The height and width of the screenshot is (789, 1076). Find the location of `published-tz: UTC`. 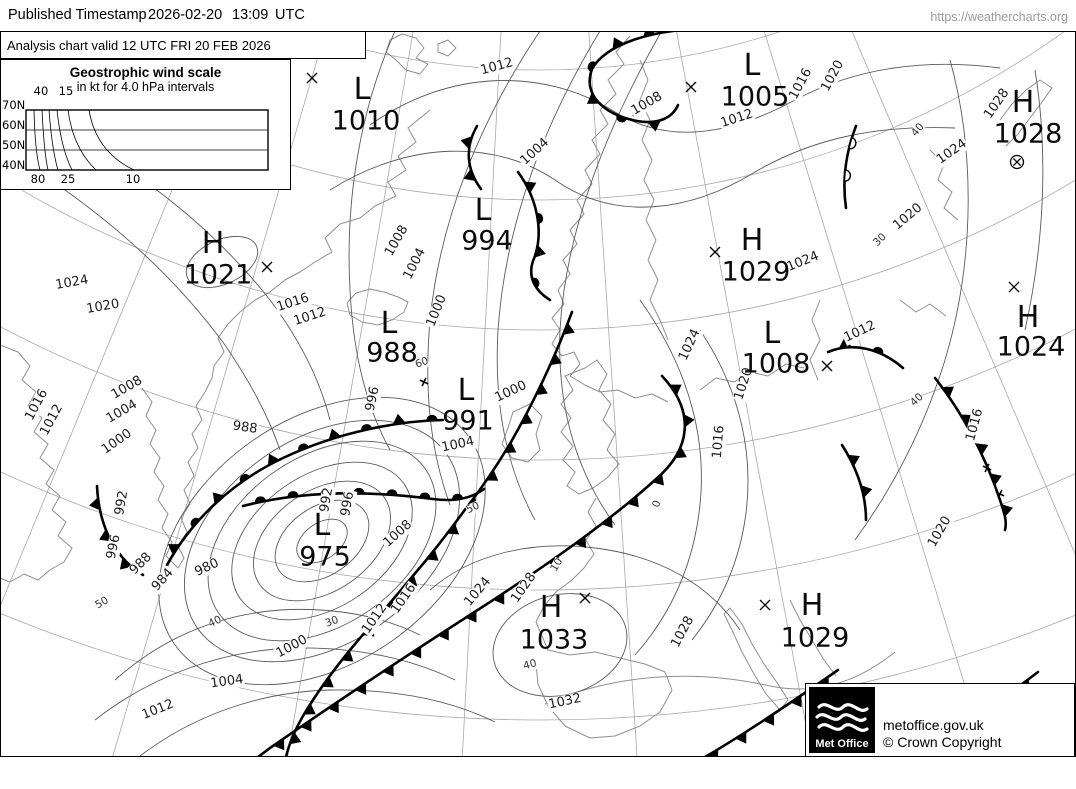

published-tz: UTC is located at coordinates (290, 15).